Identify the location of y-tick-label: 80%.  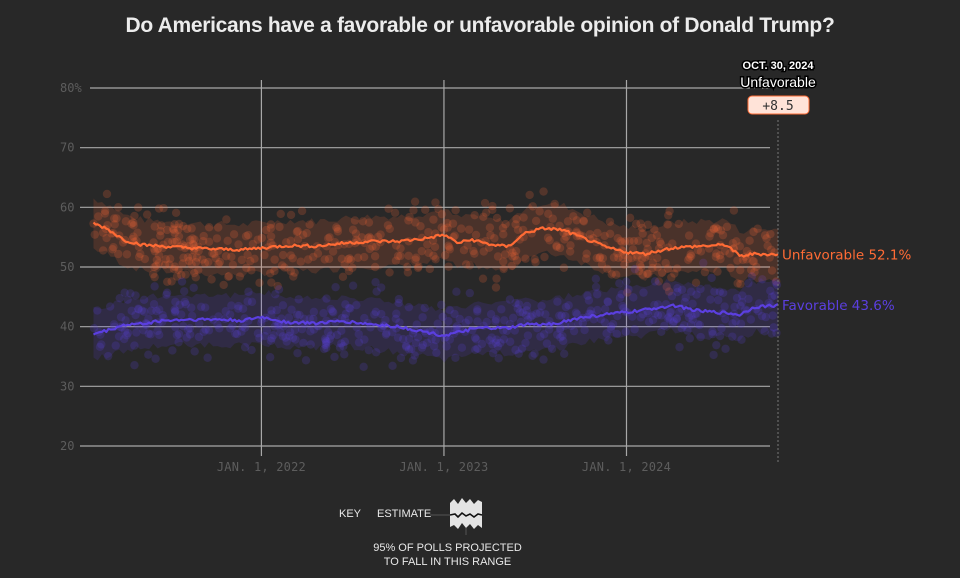
(71, 88).